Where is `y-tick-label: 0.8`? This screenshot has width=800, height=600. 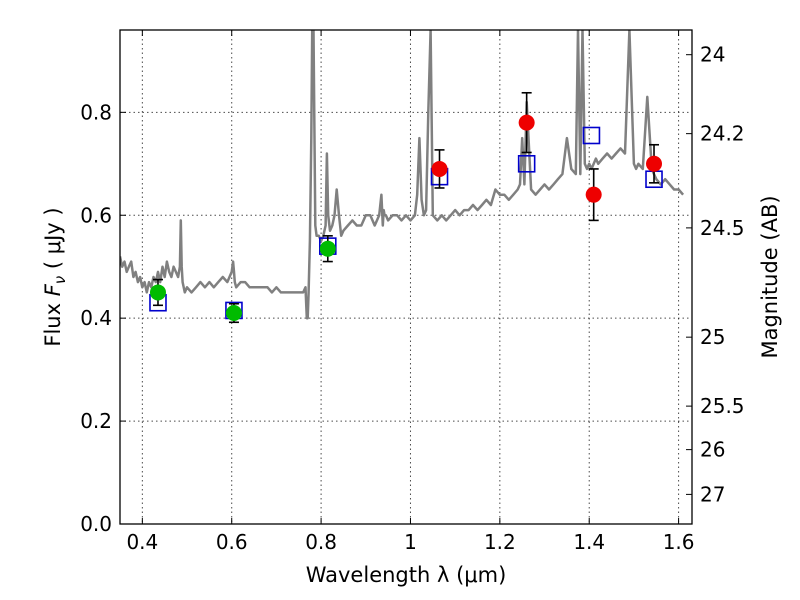
y-tick-label: 0.8 is located at coordinates (96, 112).